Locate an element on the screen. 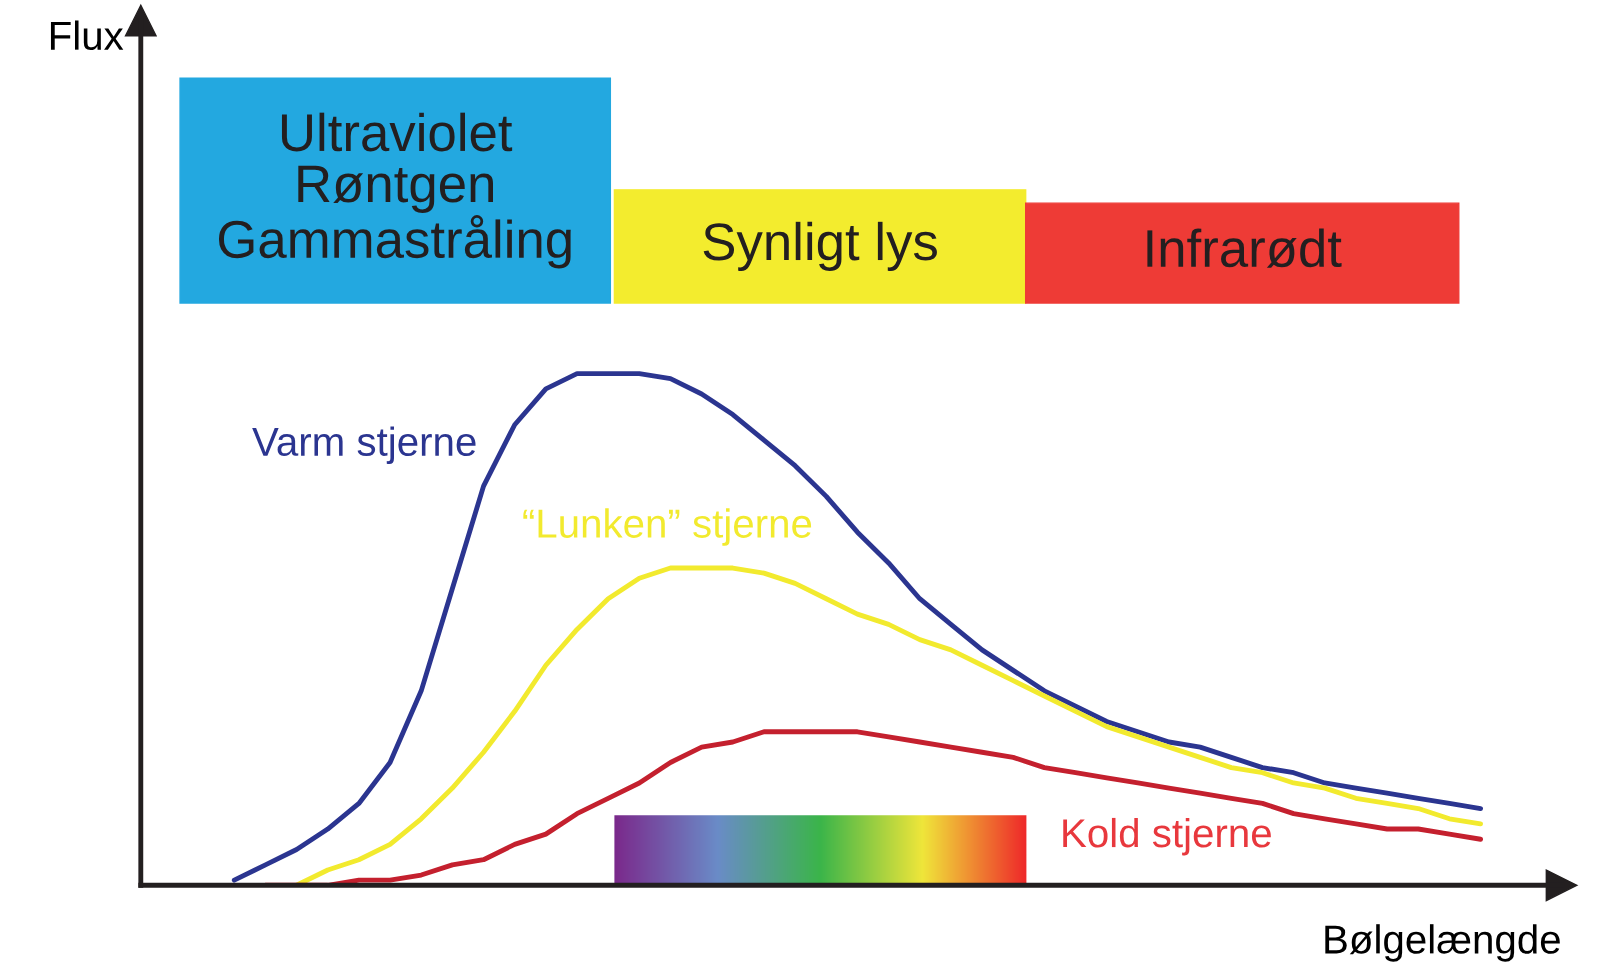  series-label: “Lunken” stjerne is located at coordinates (667, 527).